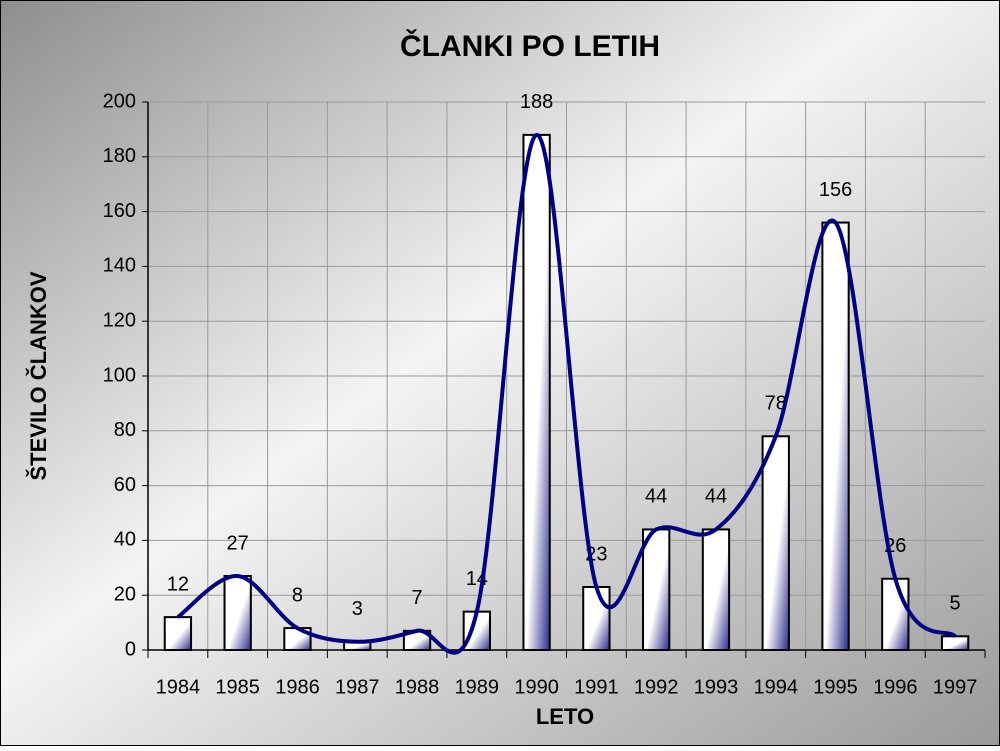 The width and height of the screenshot is (1000, 751). Describe the element at coordinates (357, 609) in the screenshot. I see `data-label: 3` at that location.